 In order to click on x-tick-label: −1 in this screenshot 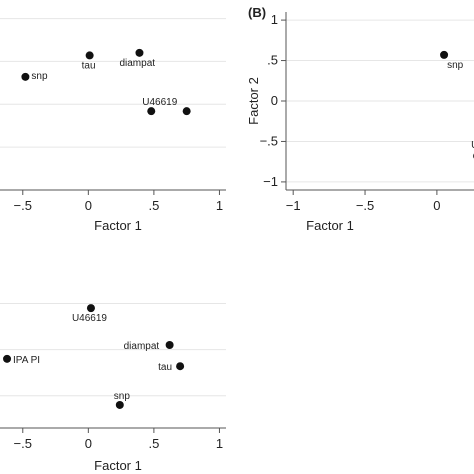, I will do `click(293, 205)`.